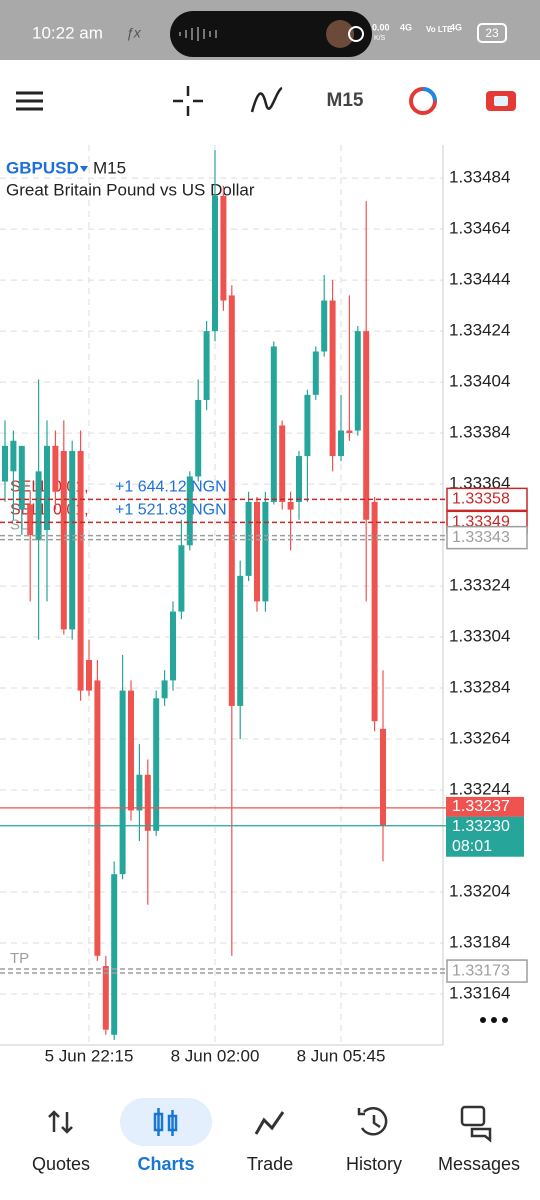 The image size is (540, 1200). I want to click on nav-item: History, so click(374, 1164).